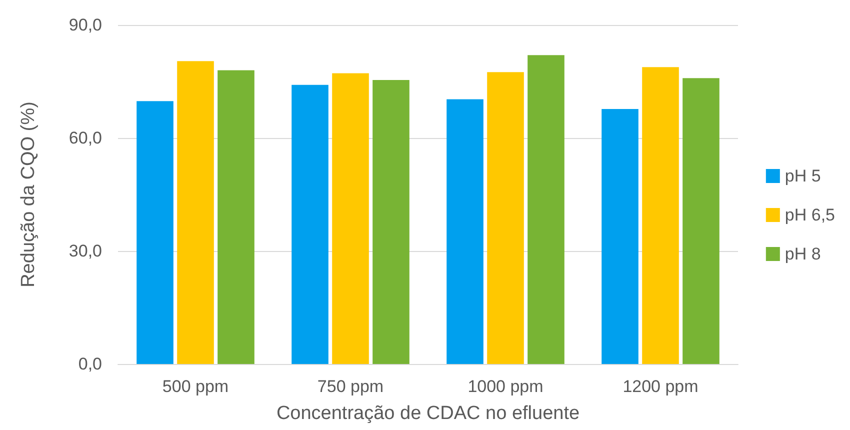 This screenshot has height=430, width=850. I want to click on x-tick-label: 500 ppm, so click(195, 386).